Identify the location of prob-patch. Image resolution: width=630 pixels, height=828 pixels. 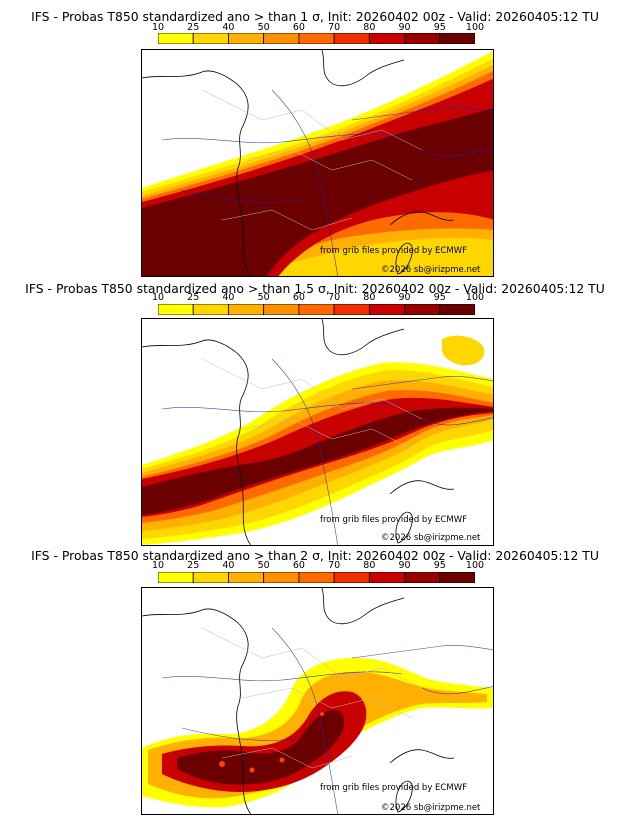
(463, 350).